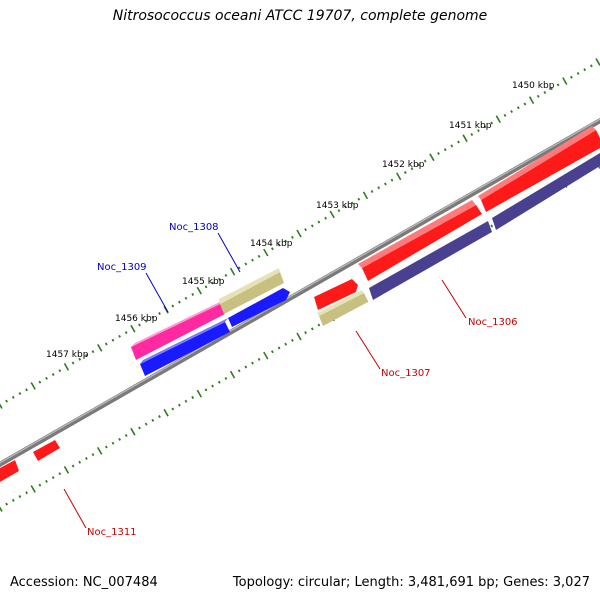 The image size is (600, 600). What do you see at coordinates (112, 532) in the screenshot?
I see `gene-label-noc-1311: Noc_1311` at bounding box center [112, 532].